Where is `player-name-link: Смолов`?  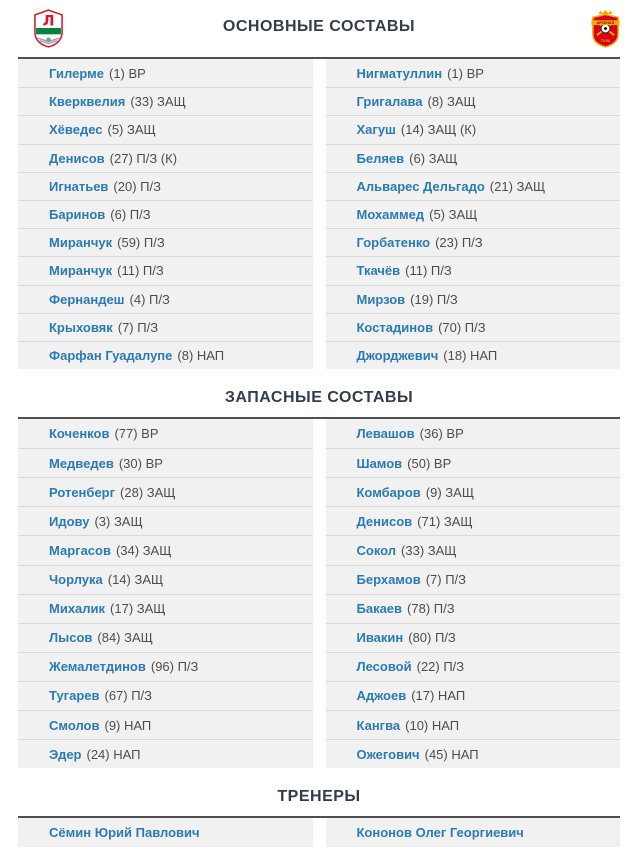
player-name-link: Смолов is located at coordinates (74, 725).